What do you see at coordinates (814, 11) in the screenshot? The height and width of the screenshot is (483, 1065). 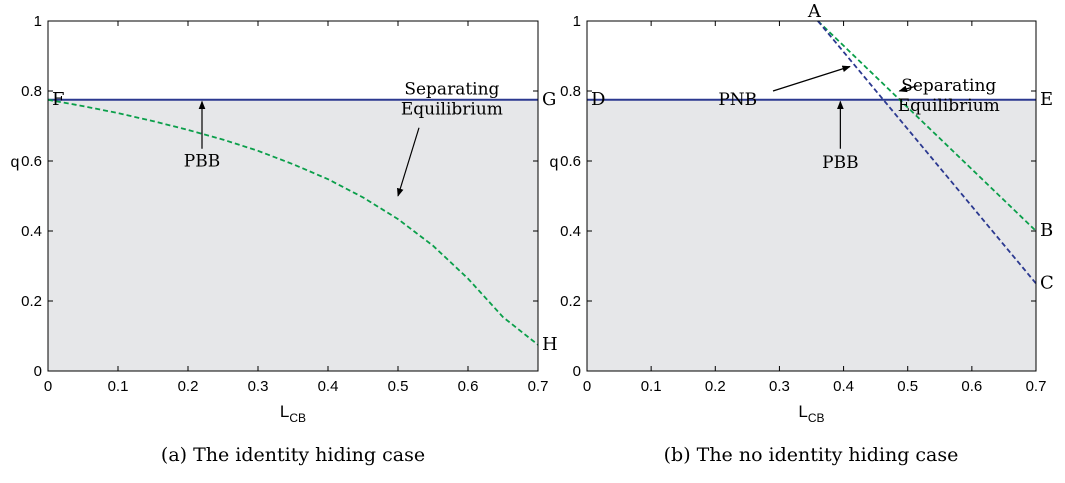 I see `point-label-a: A` at bounding box center [814, 11].